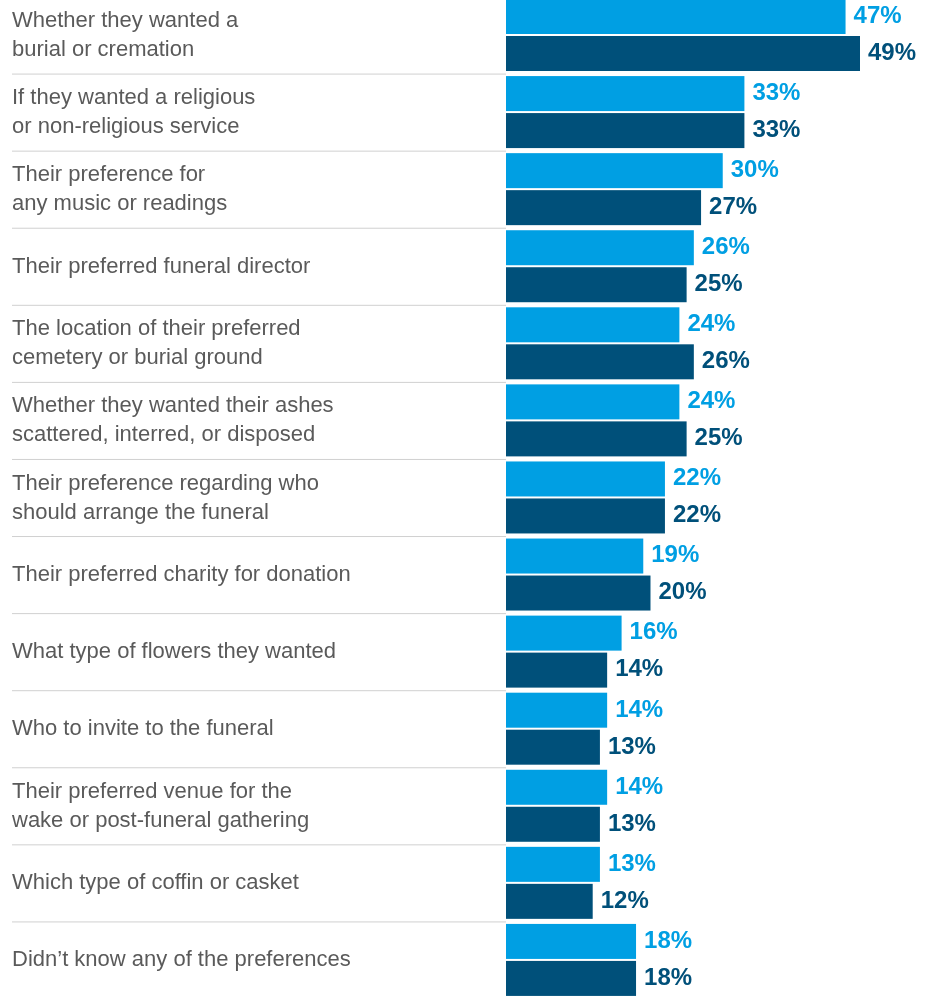 This screenshot has width=943, height=1002. I want to click on data-label: 30%, so click(754, 168).